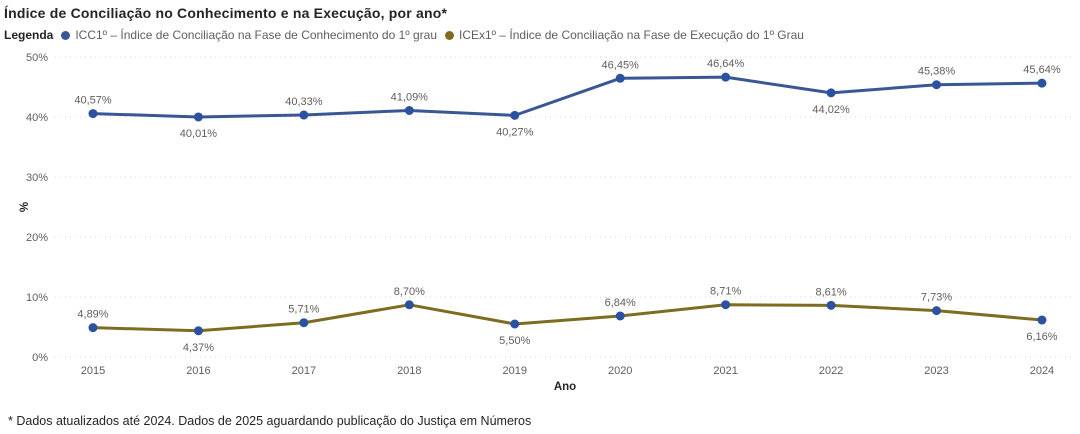 The image size is (1080, 434). I want to click on data-label: 46,64%, so click(726, 64).